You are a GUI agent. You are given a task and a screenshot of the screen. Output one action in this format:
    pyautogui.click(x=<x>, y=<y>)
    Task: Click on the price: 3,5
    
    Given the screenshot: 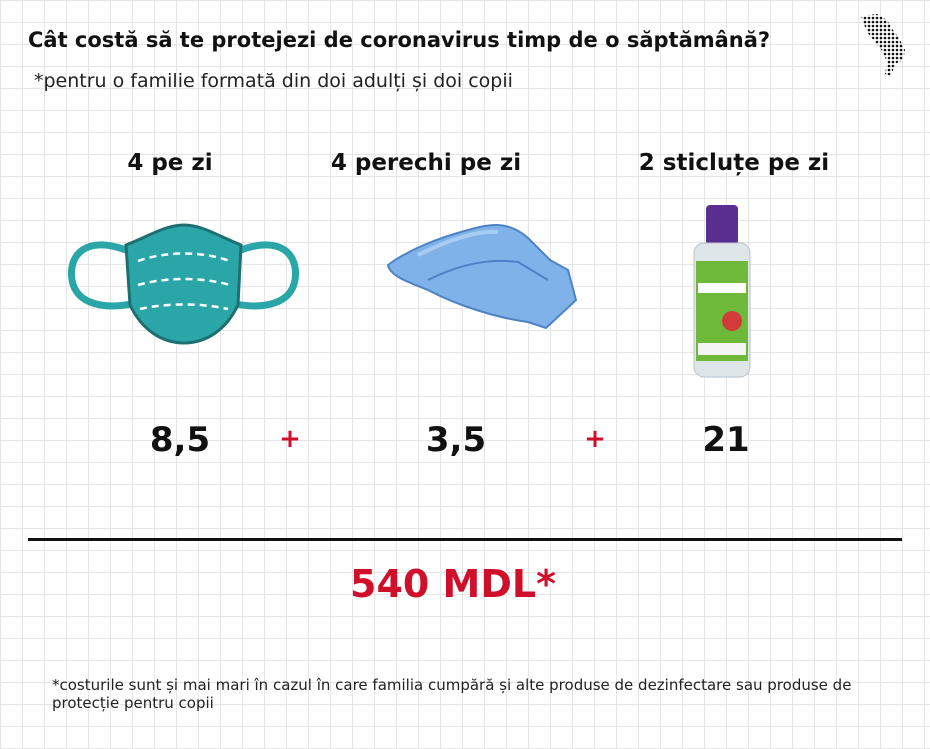 What is the action you would take?
    pyautogui.click(x=456, y=440)
    